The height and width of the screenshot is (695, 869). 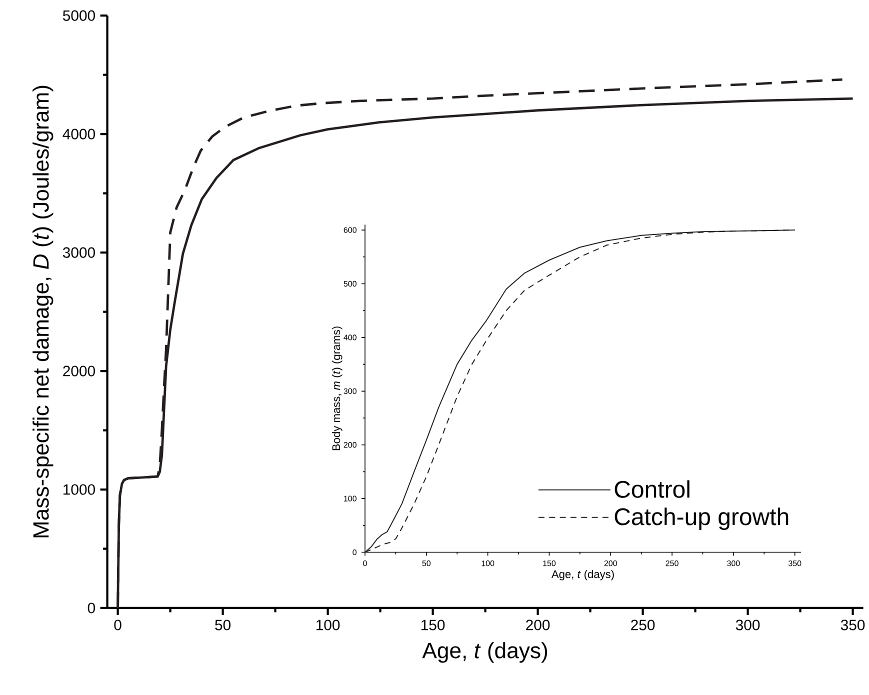 What do you see at coordinates (350, 337) in the screenshot?
I see `y-tick-label: 400` at bounding box center [350, 337].